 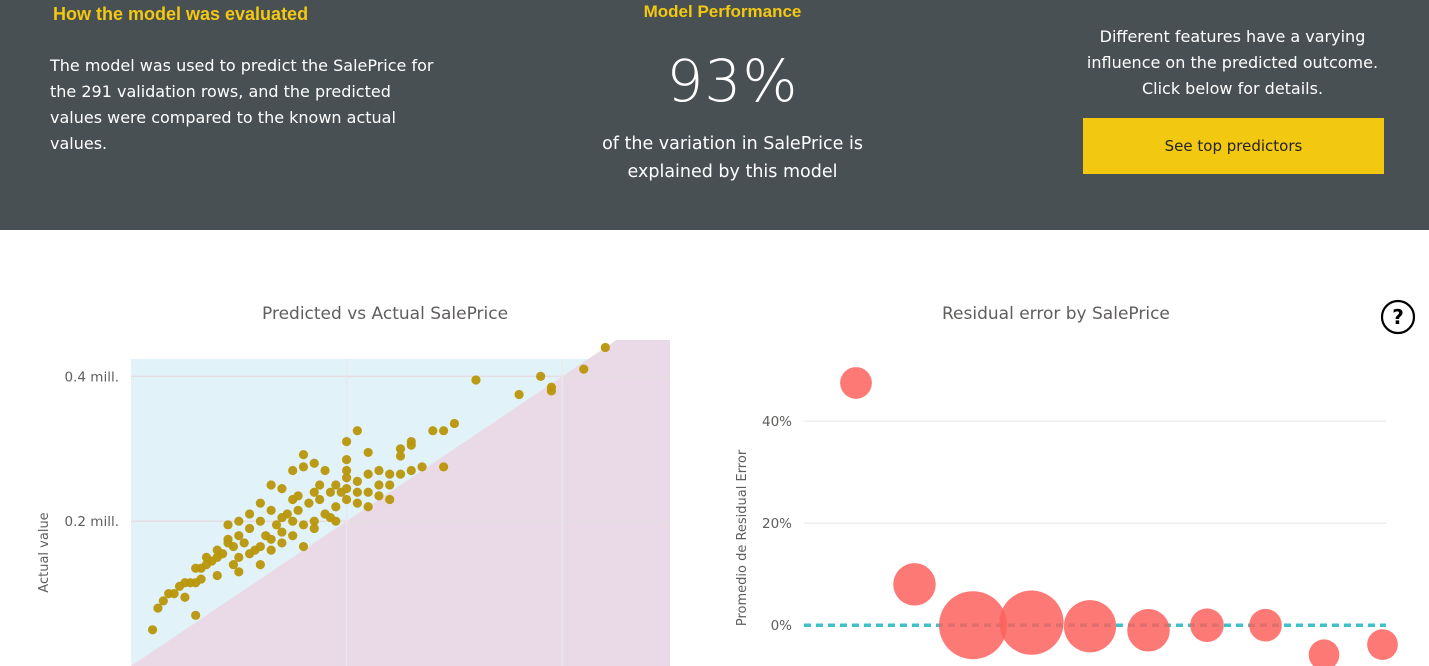 What do you see at coordinates (44, 552) in the screenshot?
I see `scatter-y-axis-label: Actual value` at bounding box center [44, 552].